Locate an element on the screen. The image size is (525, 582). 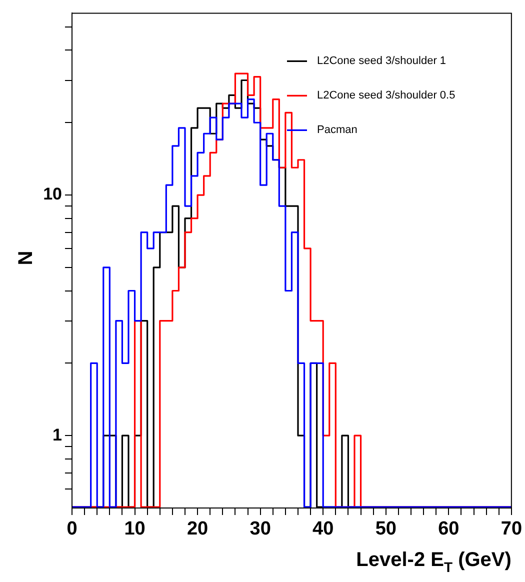
x-tick-label: 20 is located at coordinates (197, 529).